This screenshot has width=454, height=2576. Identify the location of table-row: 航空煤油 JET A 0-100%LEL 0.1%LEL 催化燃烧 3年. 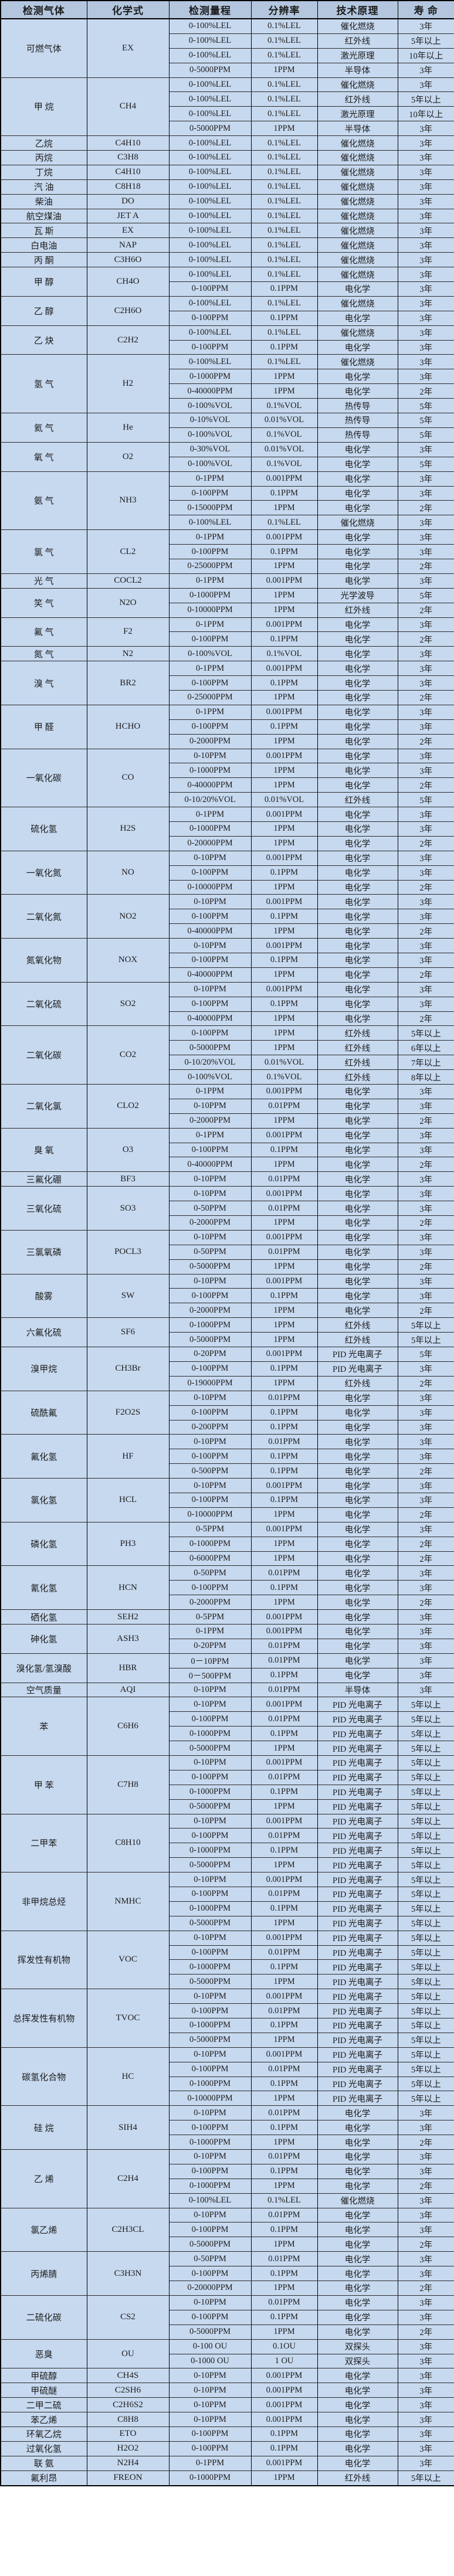
(227, 216).